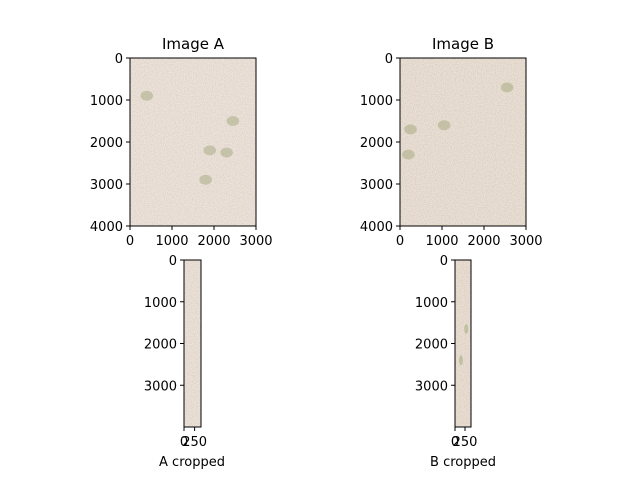 The image size is (640, 480). Describe the element at coordinates (192, 462) in the screenshot. I see `x-axis-label: A cropped` at that location.